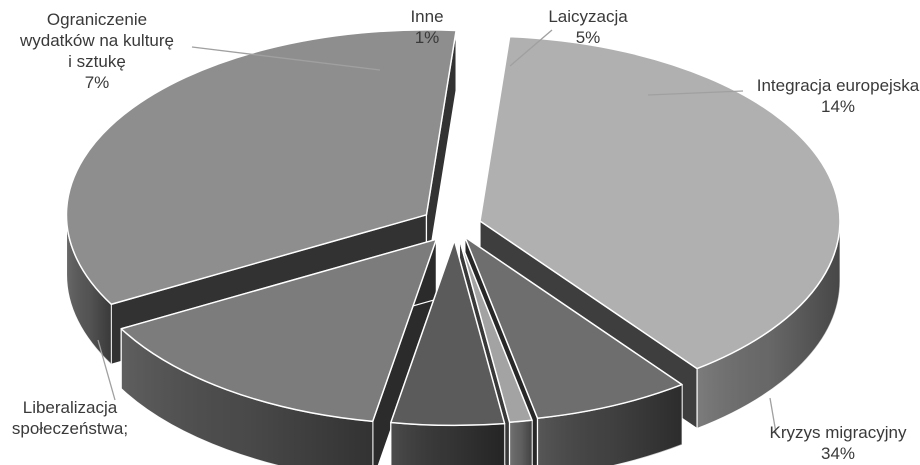  Describe the element at coordinates (838, 85) in the screenshot. I see `data-label-line-1-0: Integracja europejska` at that location.